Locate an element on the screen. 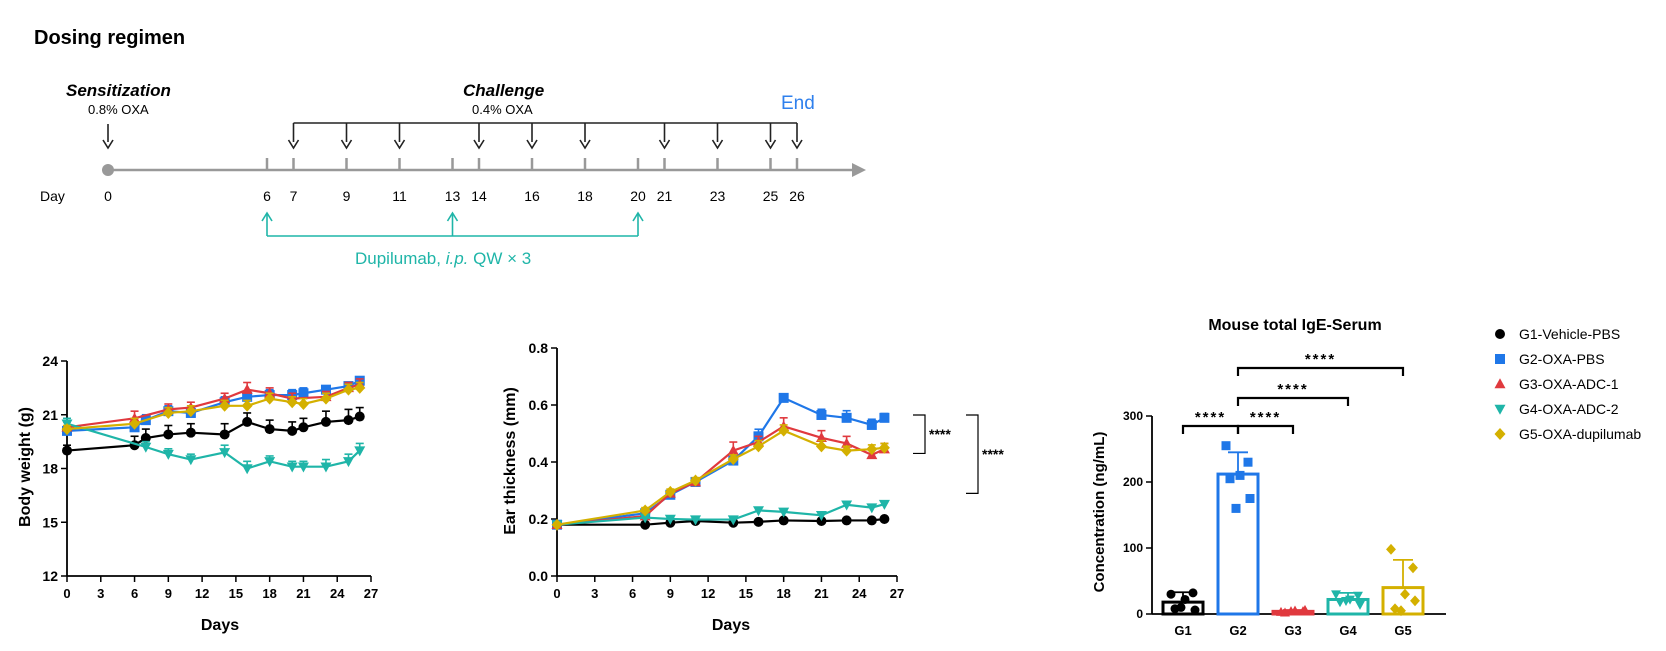 This screenshot has height=651, width=1666. ear-thickness-y-tick-label: 0.0 is located at coordinates (539, 576).